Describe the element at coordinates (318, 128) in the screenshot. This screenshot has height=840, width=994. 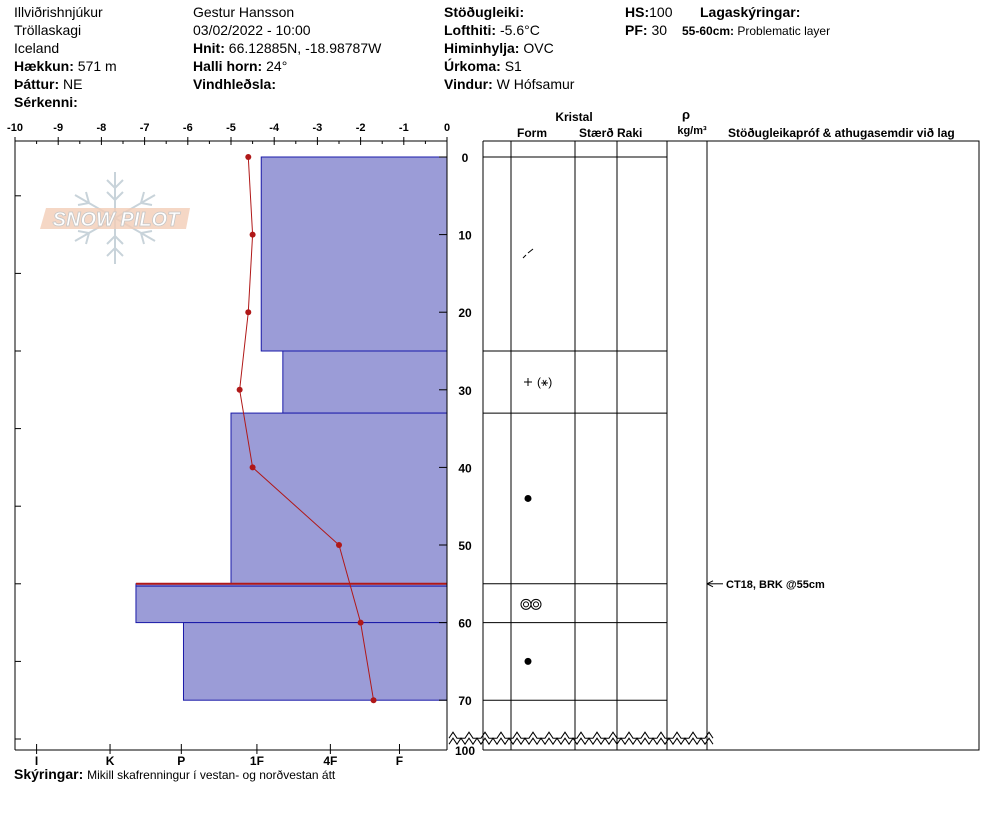
I see `temp-tick-label: -3` at that location.